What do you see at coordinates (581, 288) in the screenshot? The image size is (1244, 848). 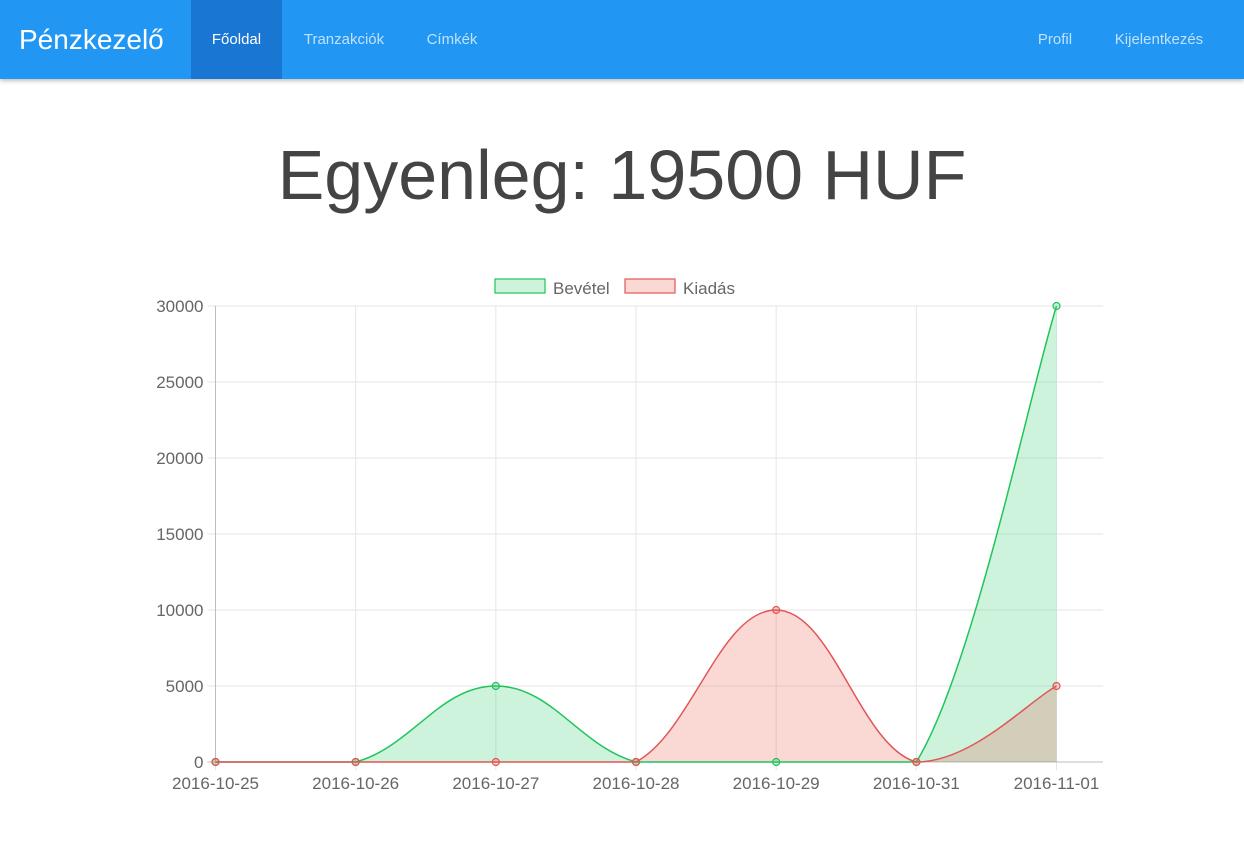 I see `legend-label-0: Bevétel` at bounding box center [581, 288].